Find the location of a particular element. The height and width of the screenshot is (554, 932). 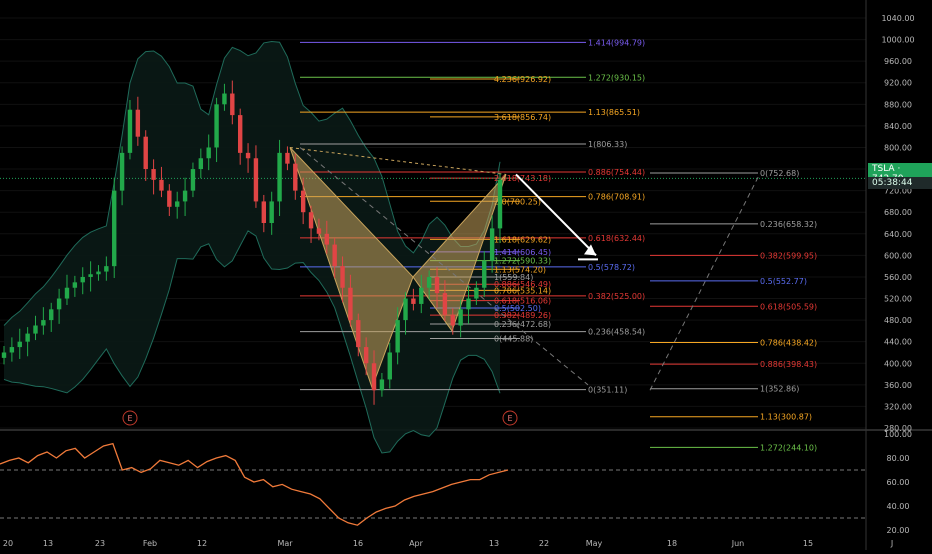

time-tick: 18 is located at coordinates (672, 543).